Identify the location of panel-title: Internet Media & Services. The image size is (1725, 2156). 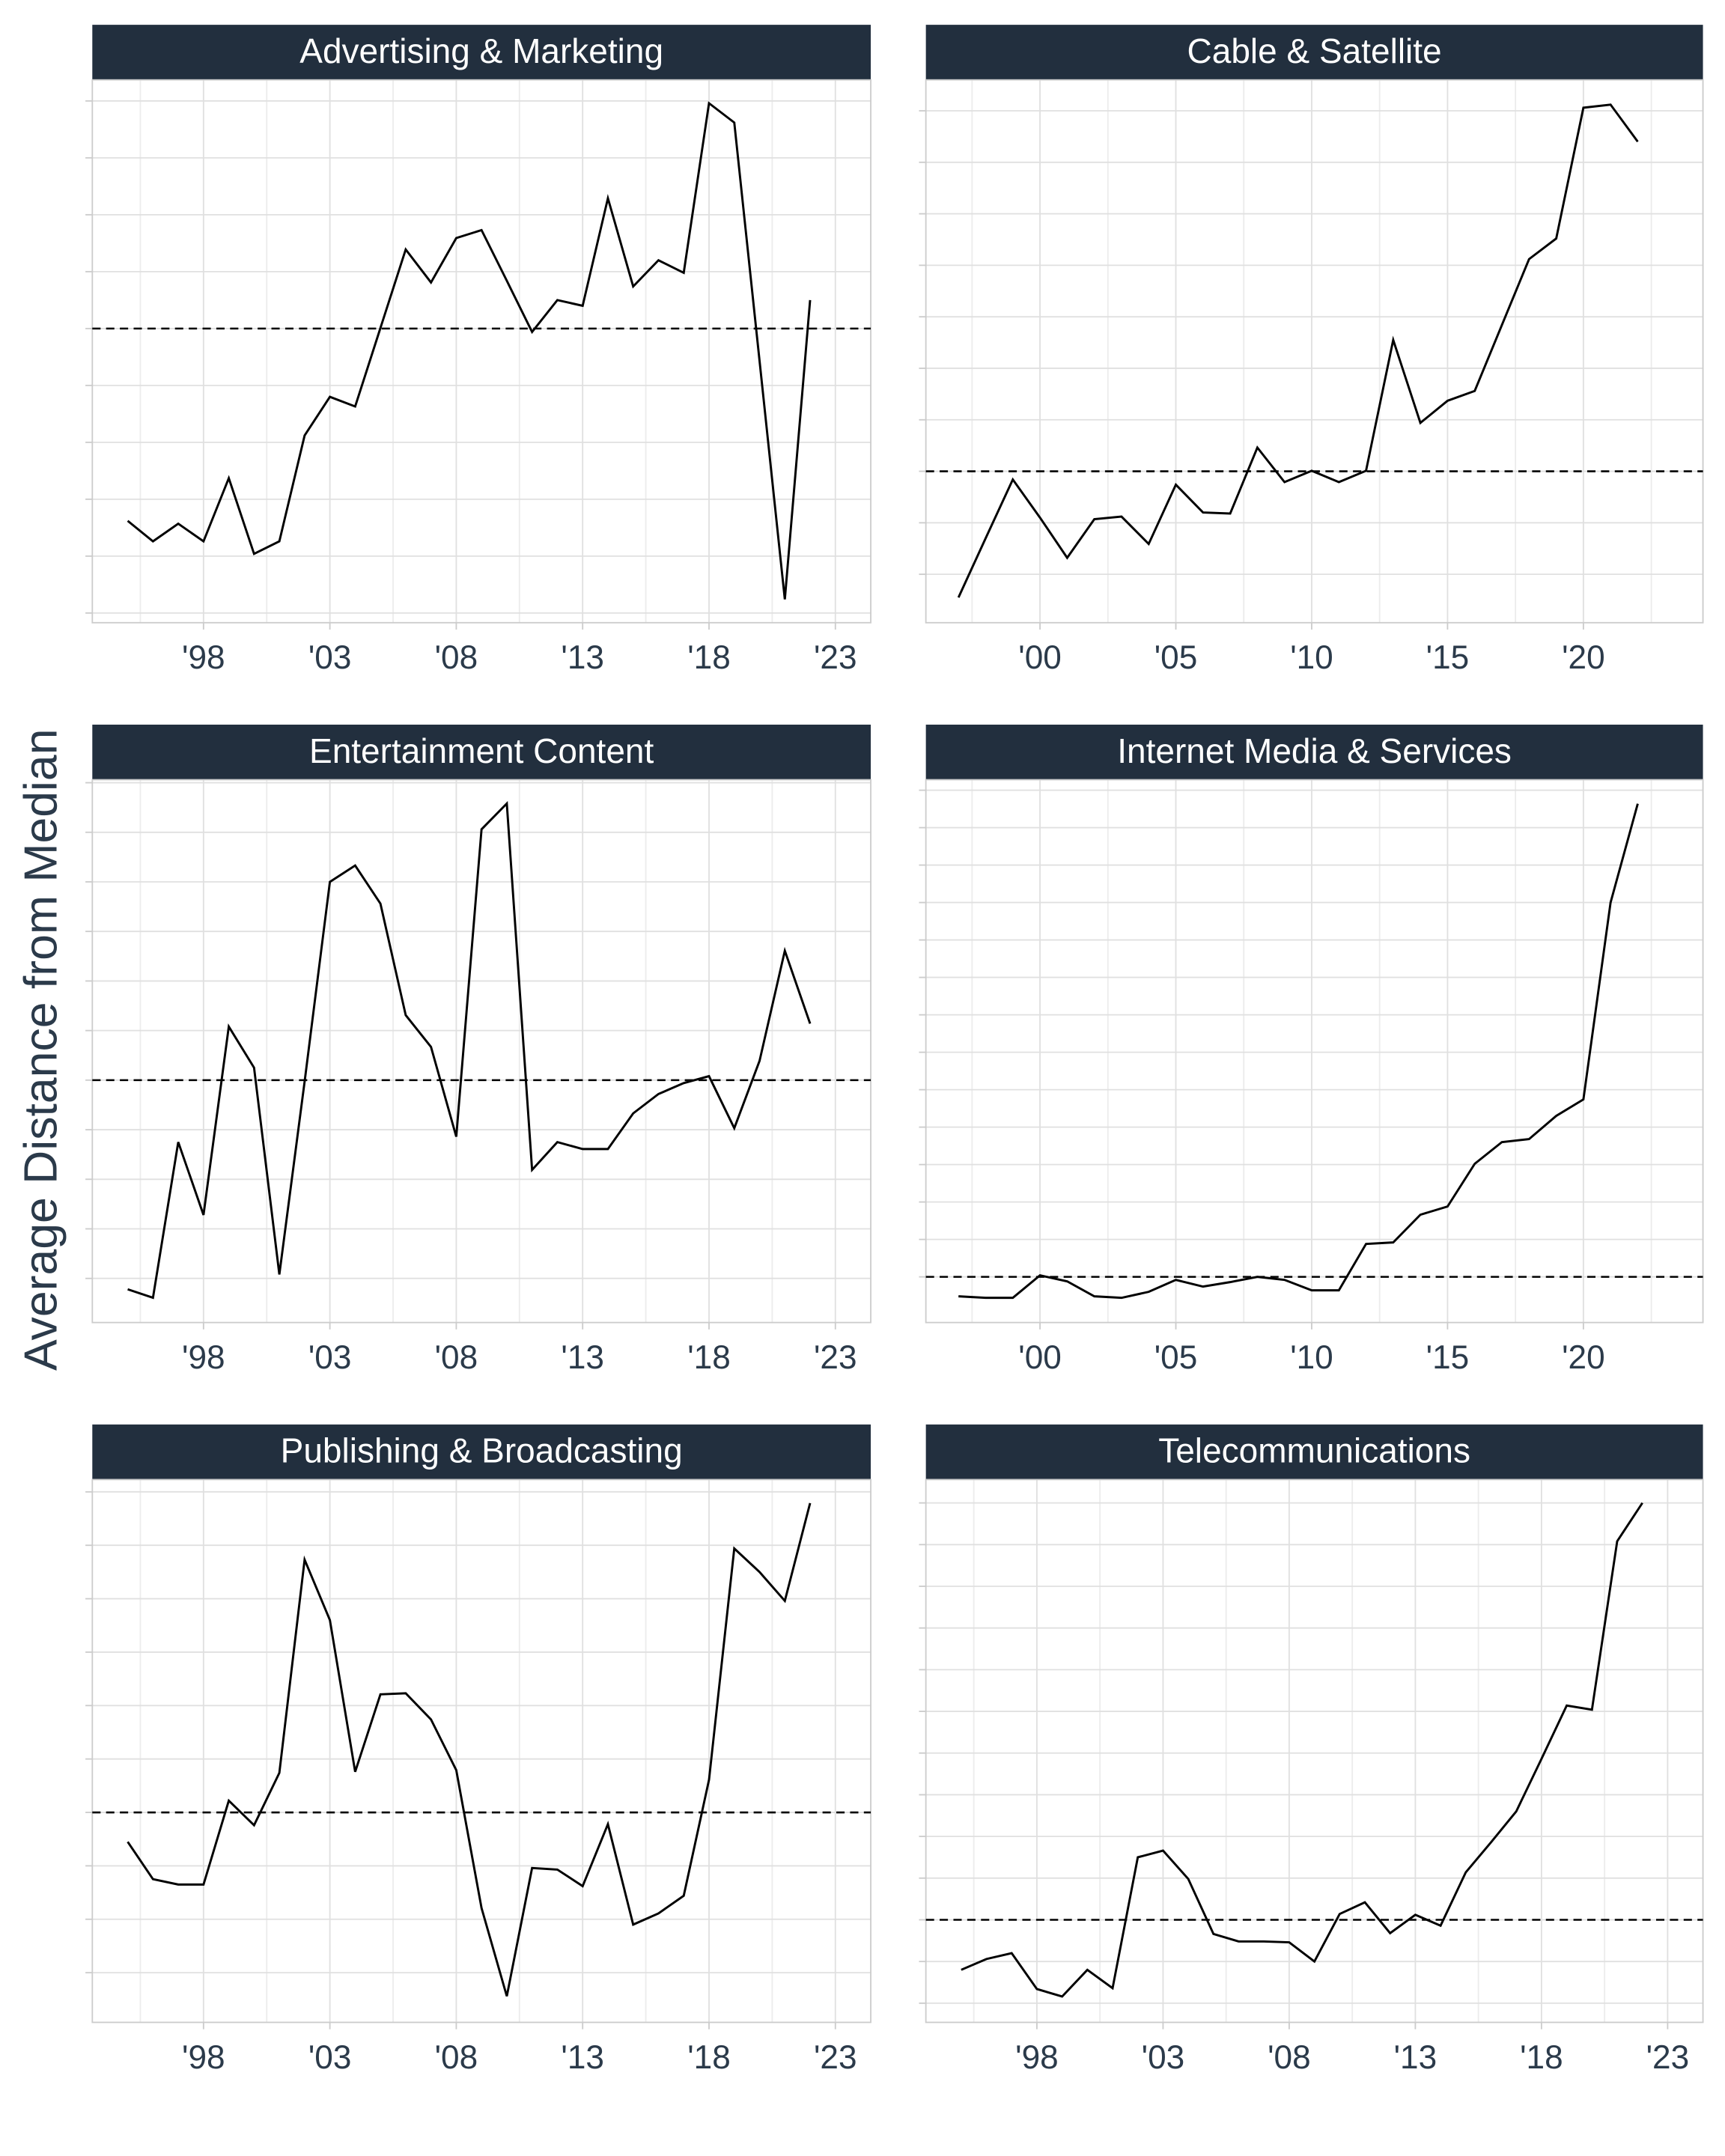
(1314, 750).